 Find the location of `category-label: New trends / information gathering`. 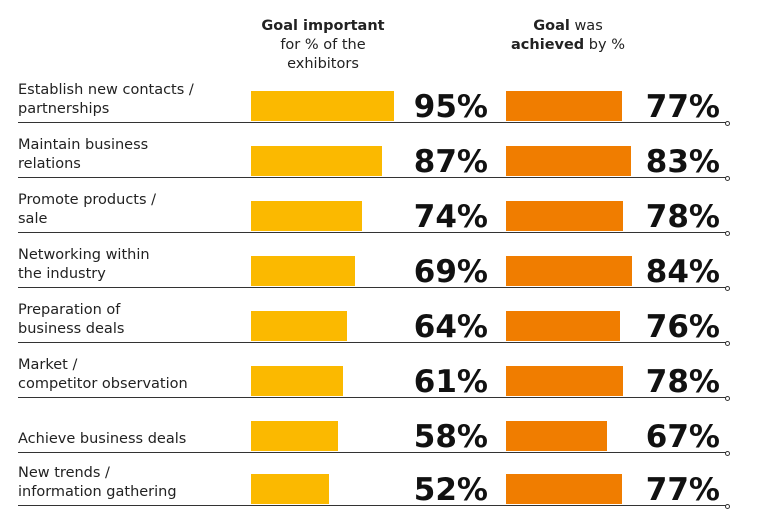

category-label: New trends / information gathering is located at coordinates (132, 483).